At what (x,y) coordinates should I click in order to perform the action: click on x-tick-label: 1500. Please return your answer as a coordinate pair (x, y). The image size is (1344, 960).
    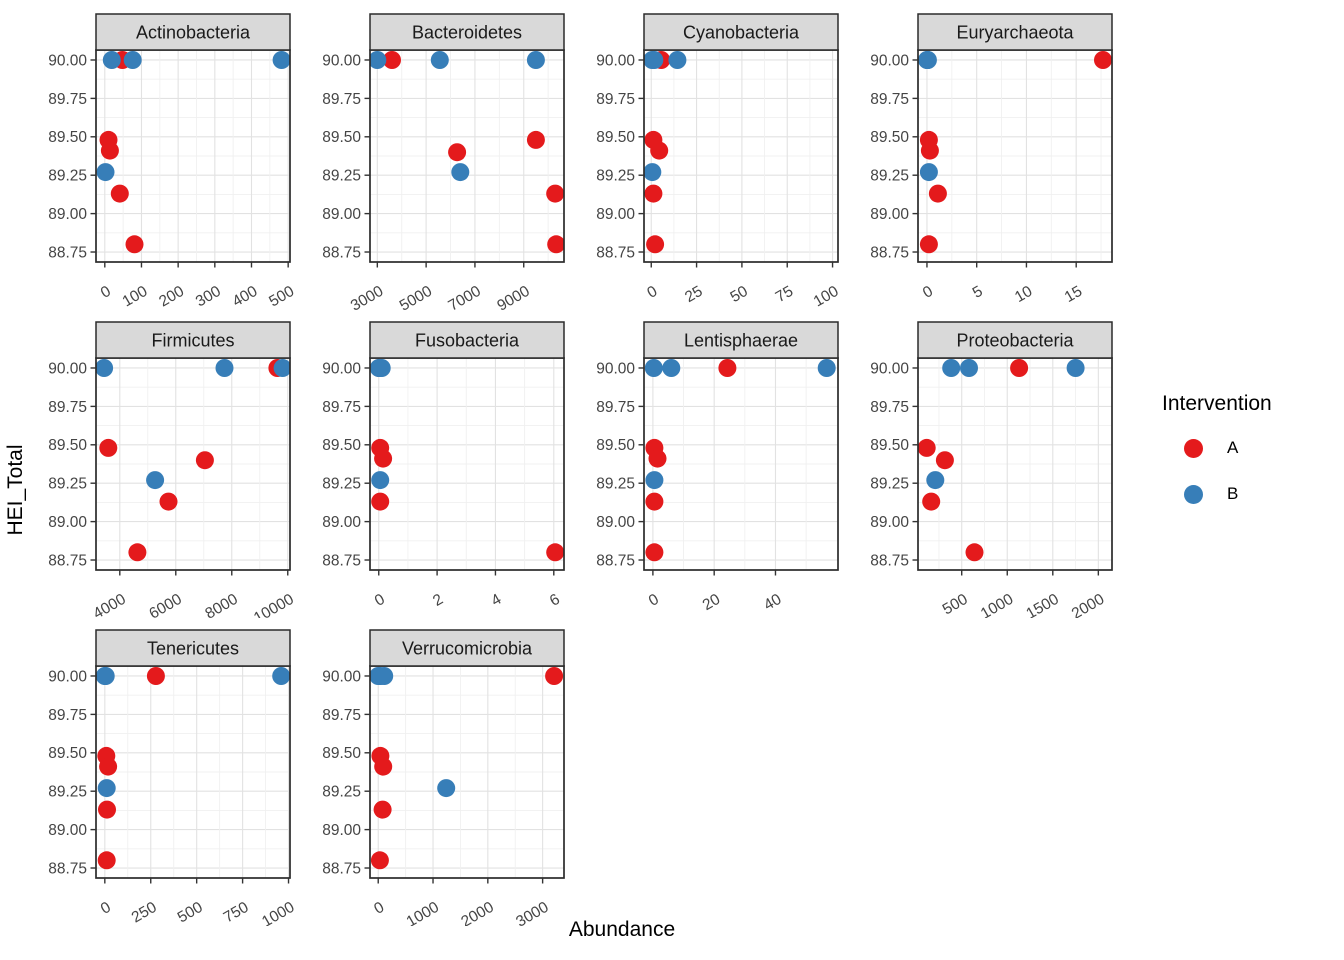
    Looking at the image, I should click on (1042, 604).